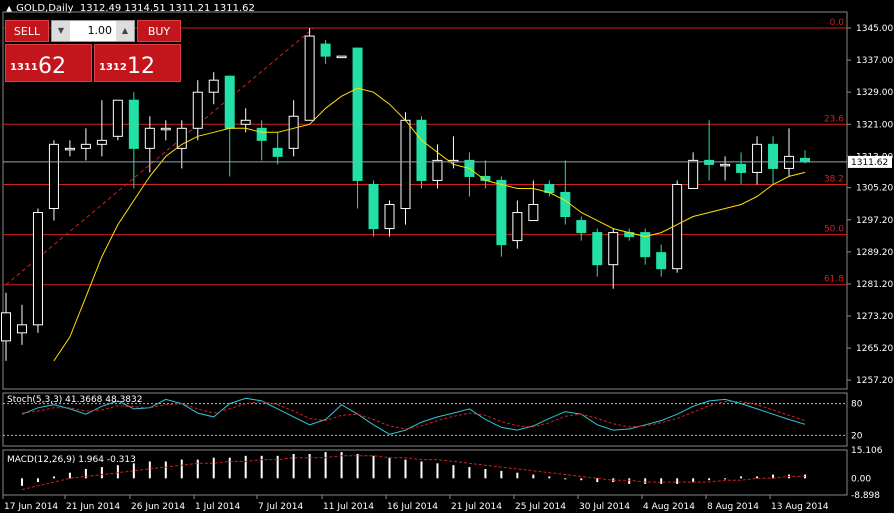 This screenshot has height=513, width=894. I want to click on date-axis-label: 21 Jul 2014, so click(476, 507).